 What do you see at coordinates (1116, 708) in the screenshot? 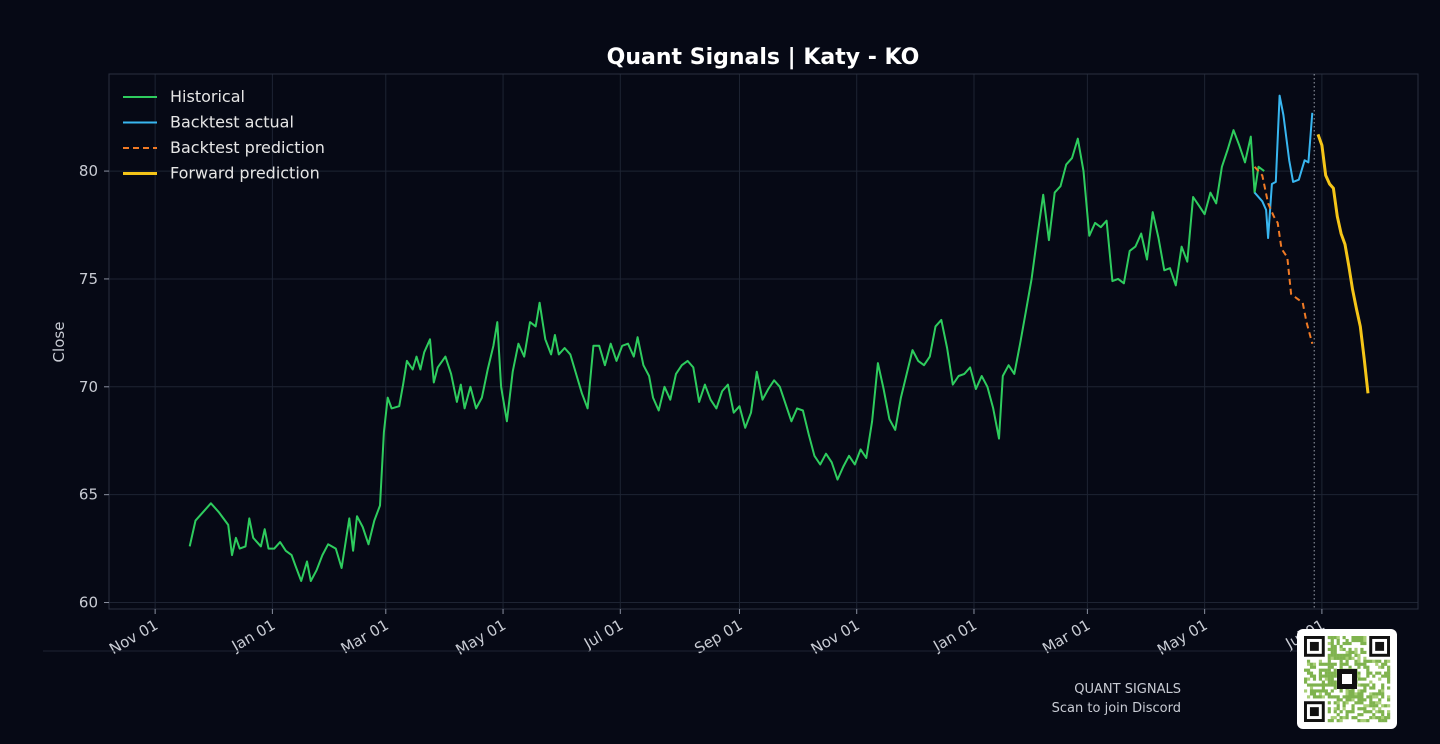
I see `footer-cta: Scan to join Discord` at bounding box center [1116, 708].